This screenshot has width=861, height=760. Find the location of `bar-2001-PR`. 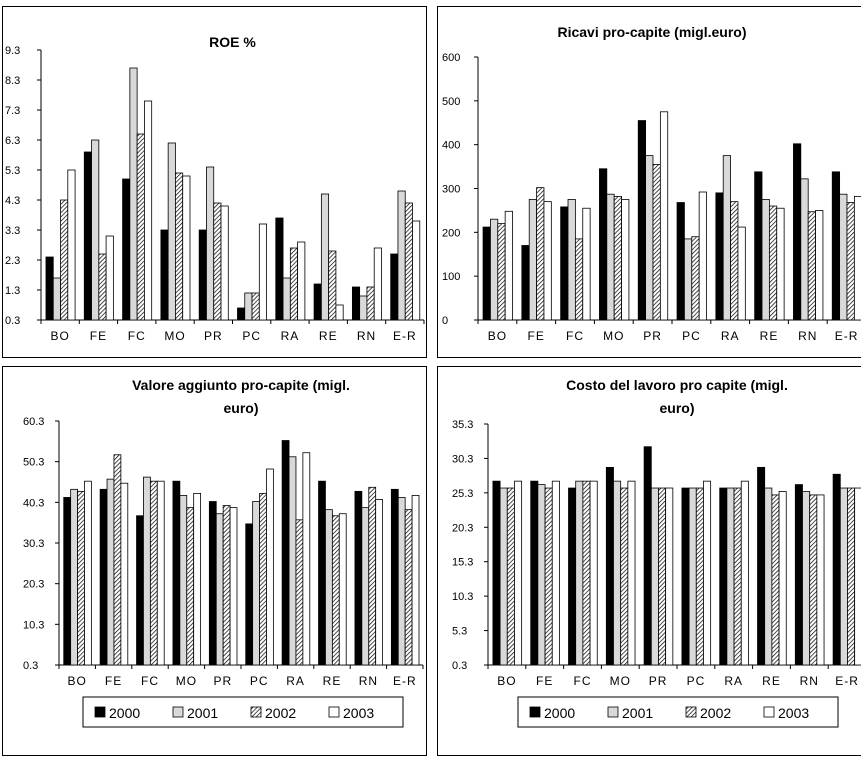

bar-2001-PR is located at coordinates (219, 589).